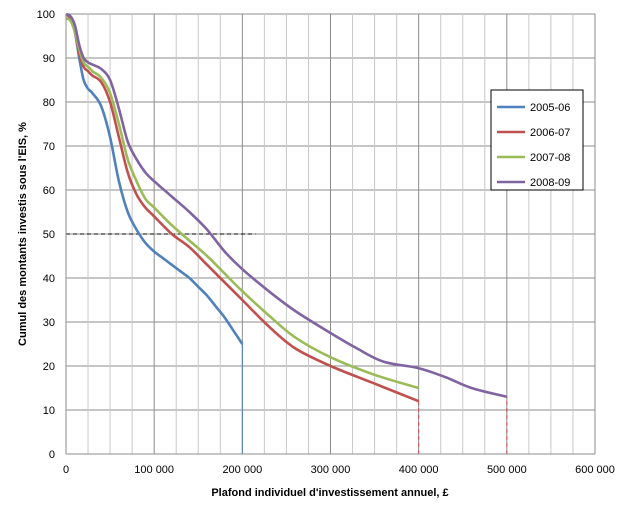 Image resolution: width=627 pixels, height=513 pixels. I want to click on legend-label: 2007-08, so click(550, 158).